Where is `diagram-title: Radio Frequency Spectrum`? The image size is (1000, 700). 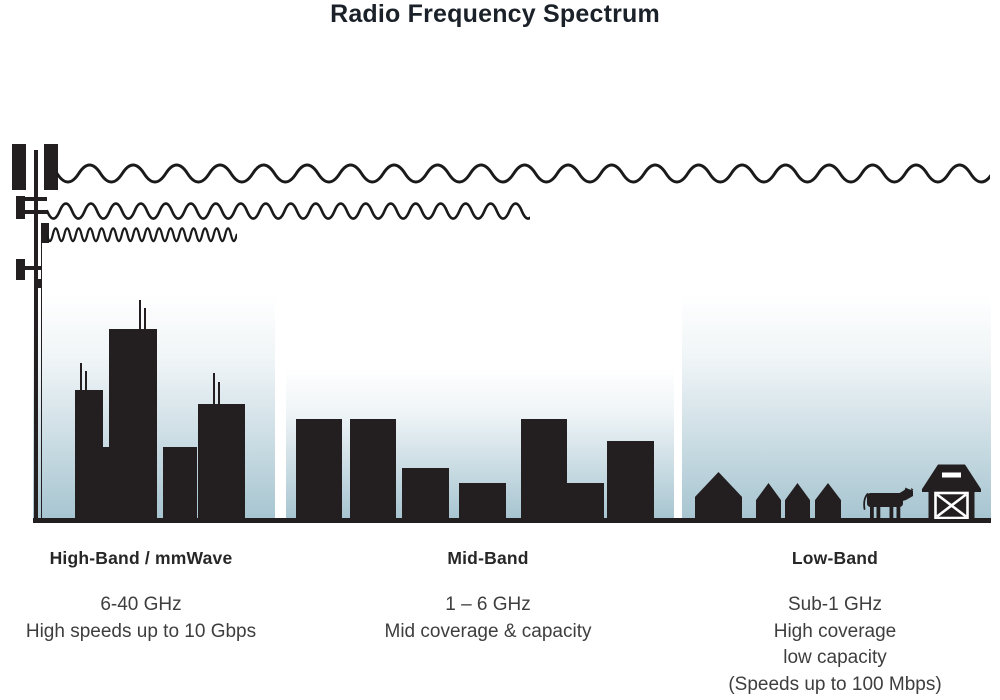 diagram-title: Radio Frequency Spectrum is located at coordinates (495, 14).